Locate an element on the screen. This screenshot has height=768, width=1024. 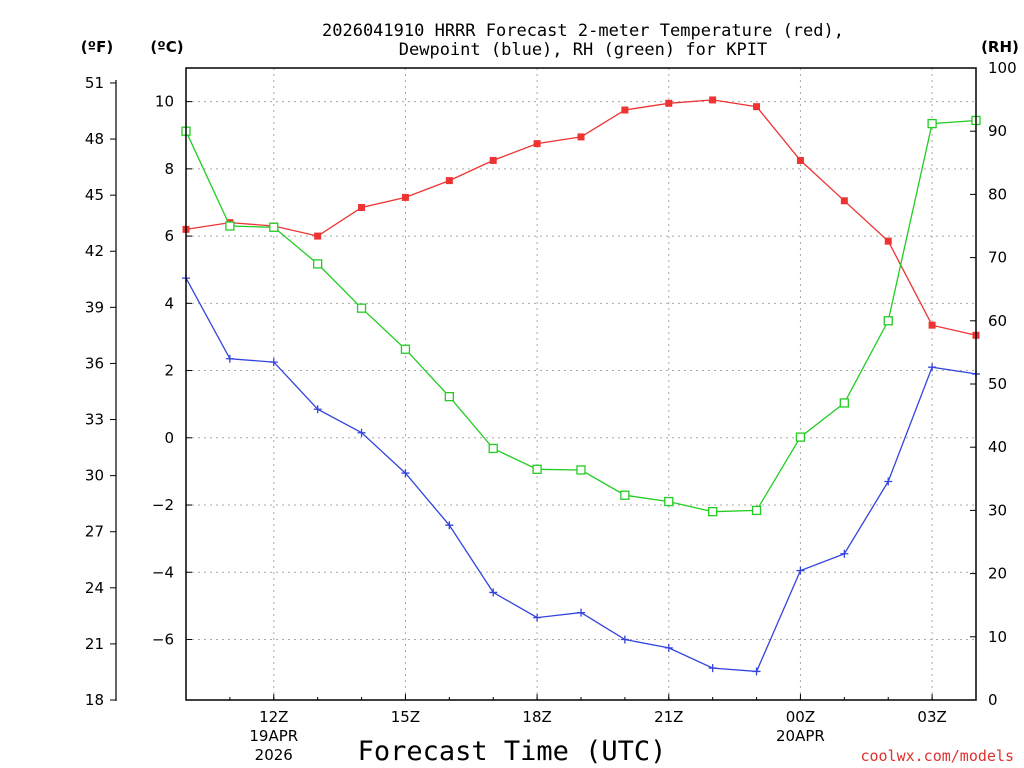
celsius-tick-label: 8 is located at coordinates (169, 169).